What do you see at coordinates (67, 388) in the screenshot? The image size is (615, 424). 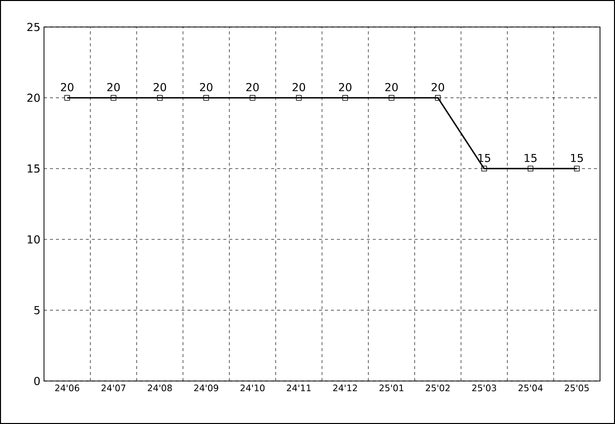 I see `x-tick-label: 24'06` at bounding box center [67, 388].